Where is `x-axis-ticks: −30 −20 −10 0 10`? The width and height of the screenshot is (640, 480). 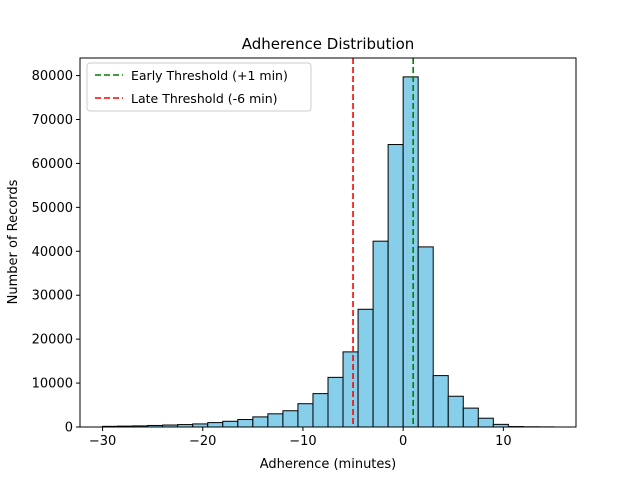
x-axis-ticks: −30 −20 −10 0 10 is located at coordinates (300, 438).